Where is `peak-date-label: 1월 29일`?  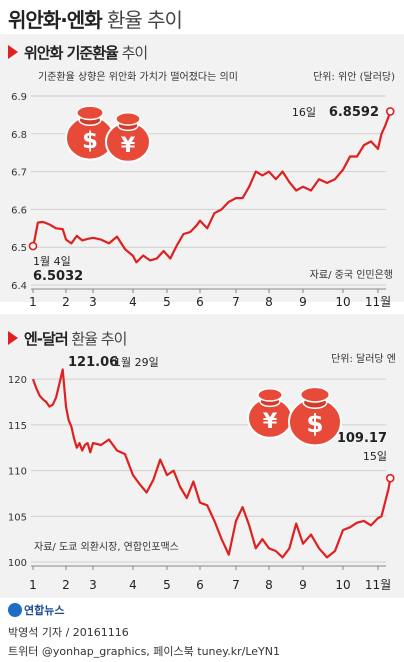 peak-date-label: 1월 29일 is located at coordinates (136, 362).